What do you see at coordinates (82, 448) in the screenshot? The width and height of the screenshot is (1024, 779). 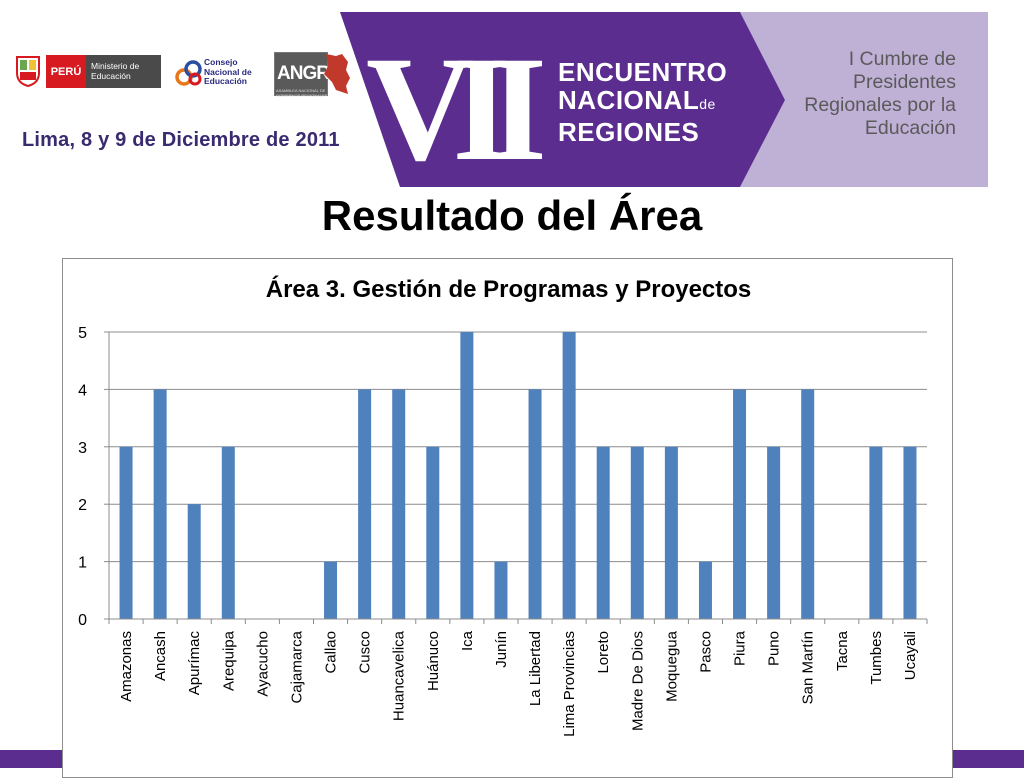 I see `y-tick-label: 3` at bounding box center [82, 448].